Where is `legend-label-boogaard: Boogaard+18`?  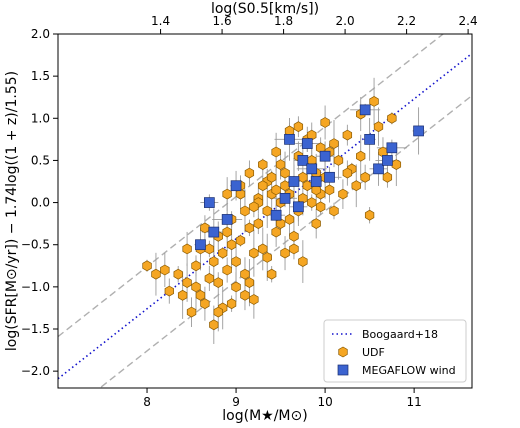 legend-label-boogaard: Boogaard+18 is located at coordinates (400, 334).